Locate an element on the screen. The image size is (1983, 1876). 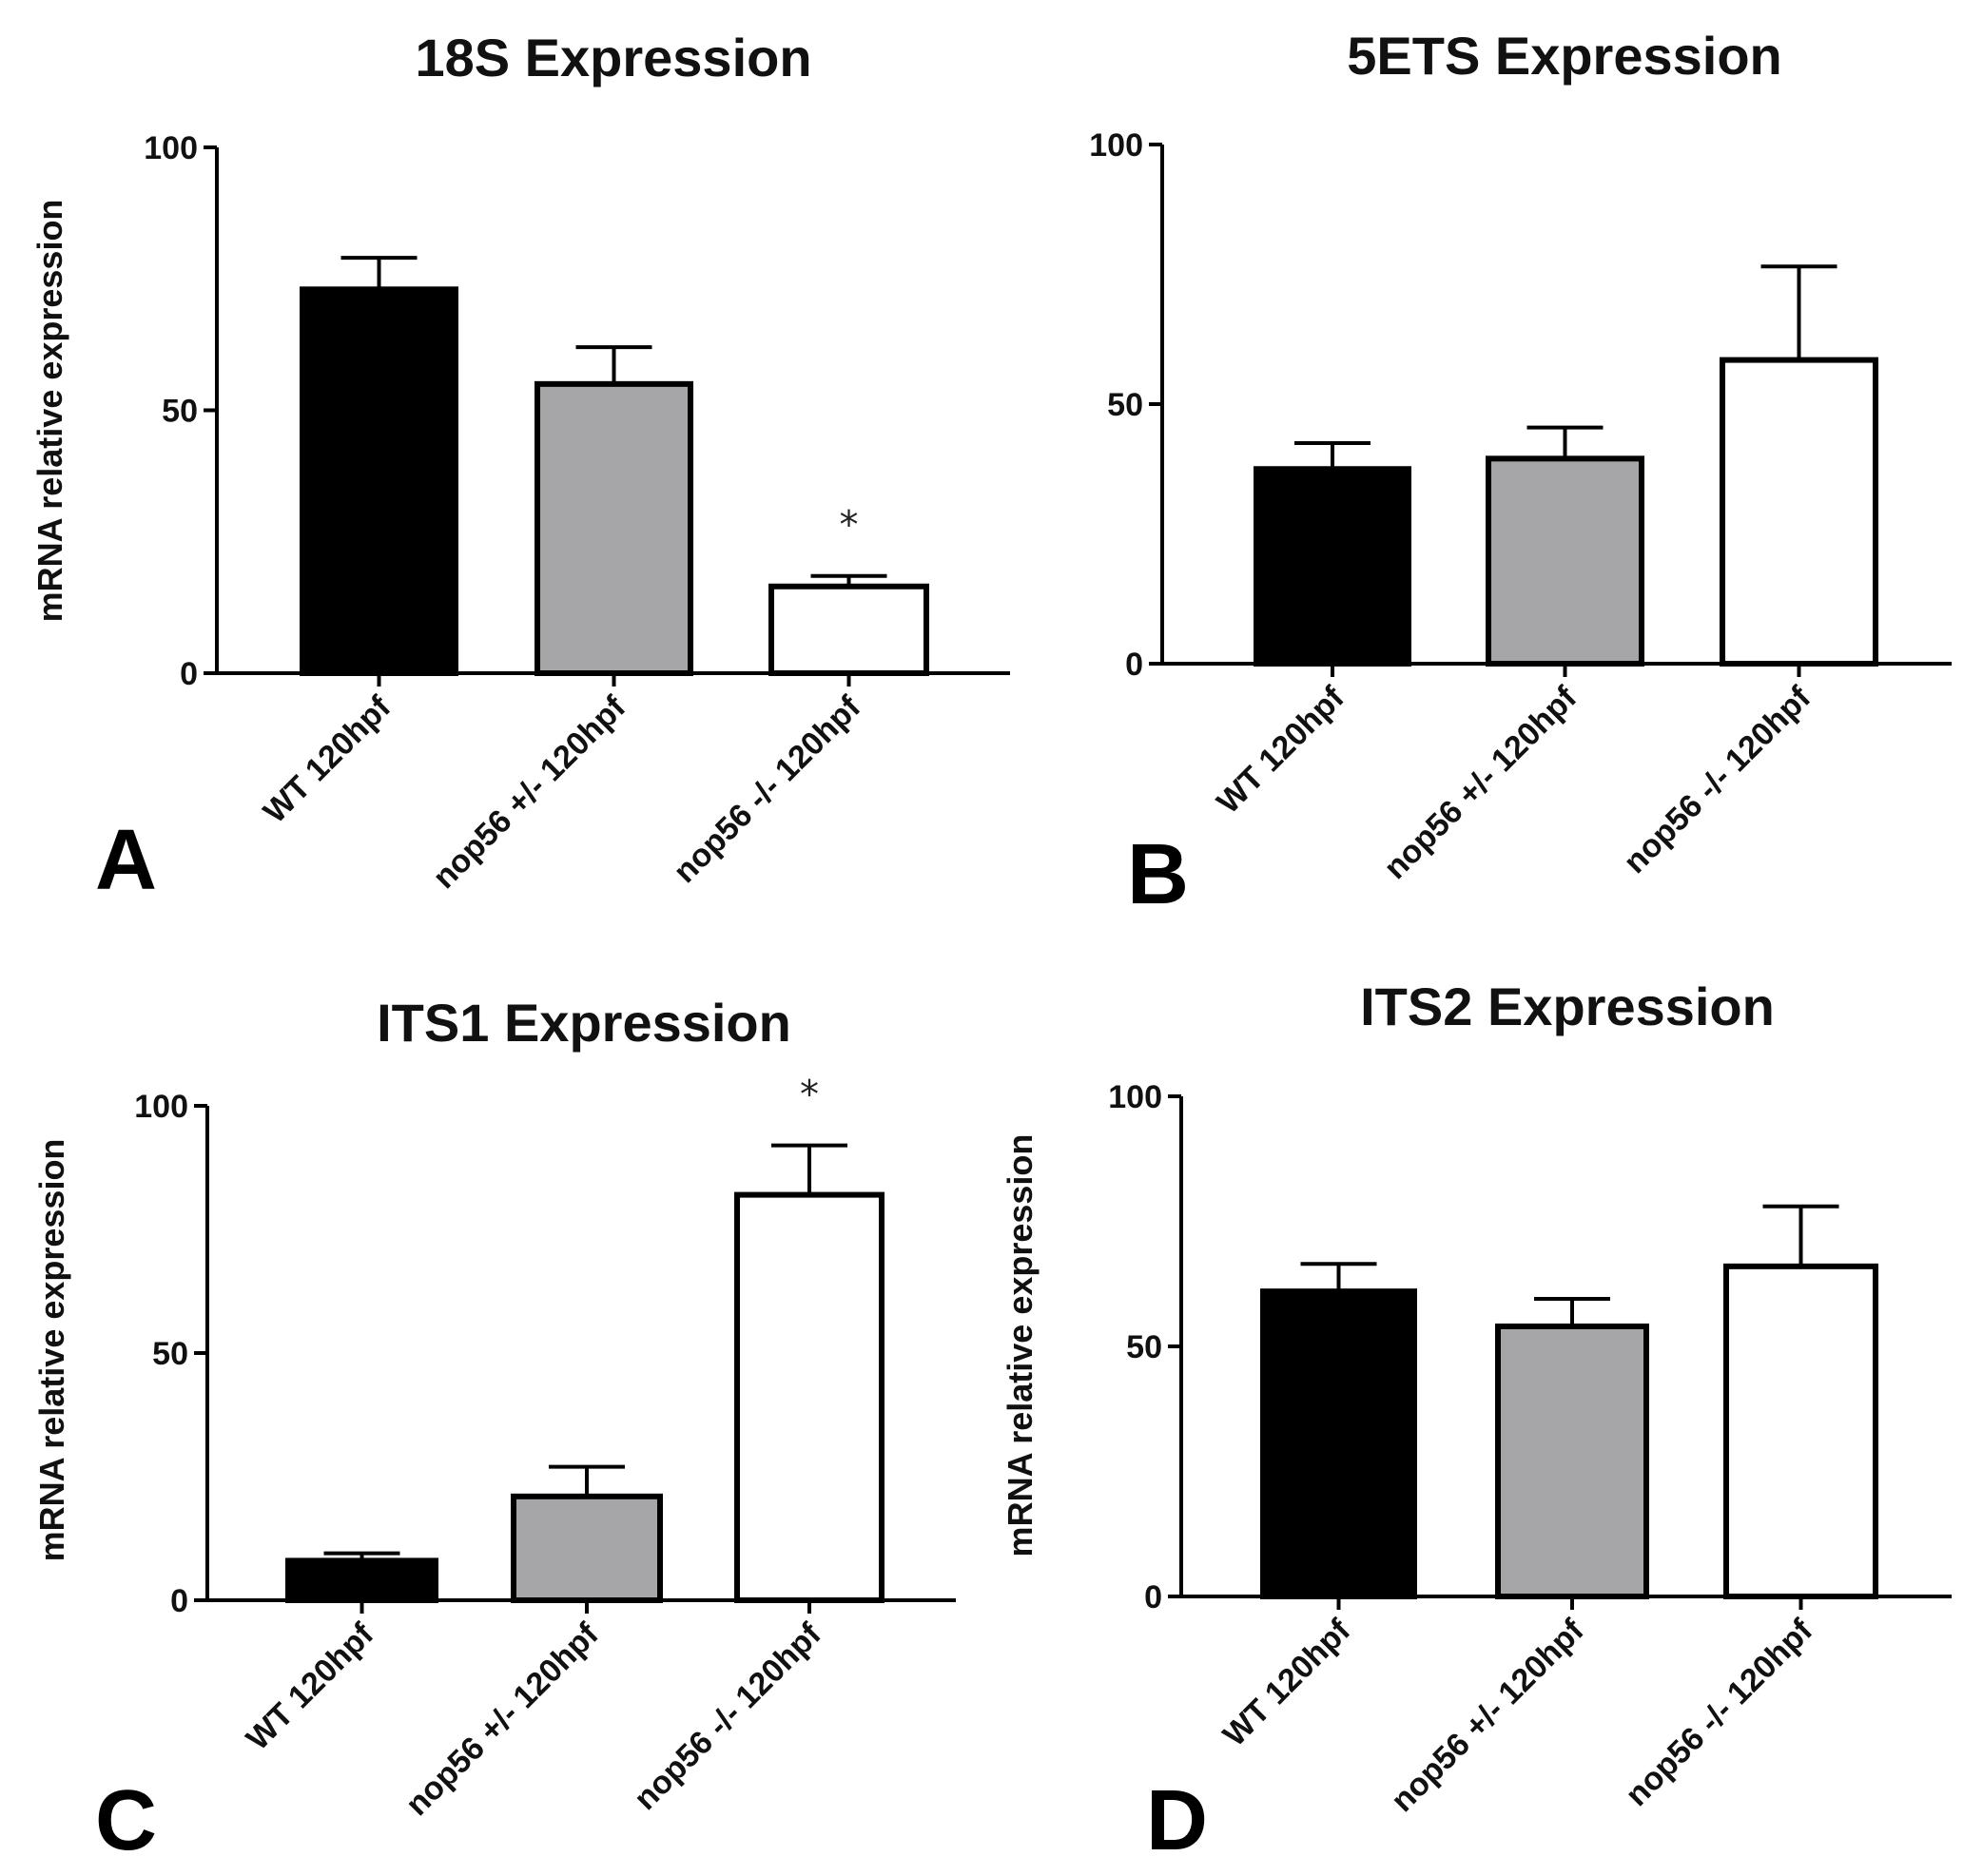
panel-letter: D is located at coordinates (1177, 1821).